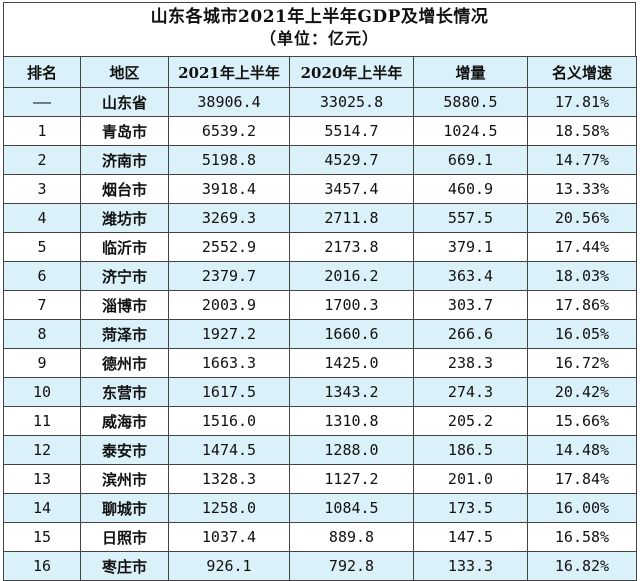  I want to click on cell-gdp-2020: 1310.8, so click(351, 421).